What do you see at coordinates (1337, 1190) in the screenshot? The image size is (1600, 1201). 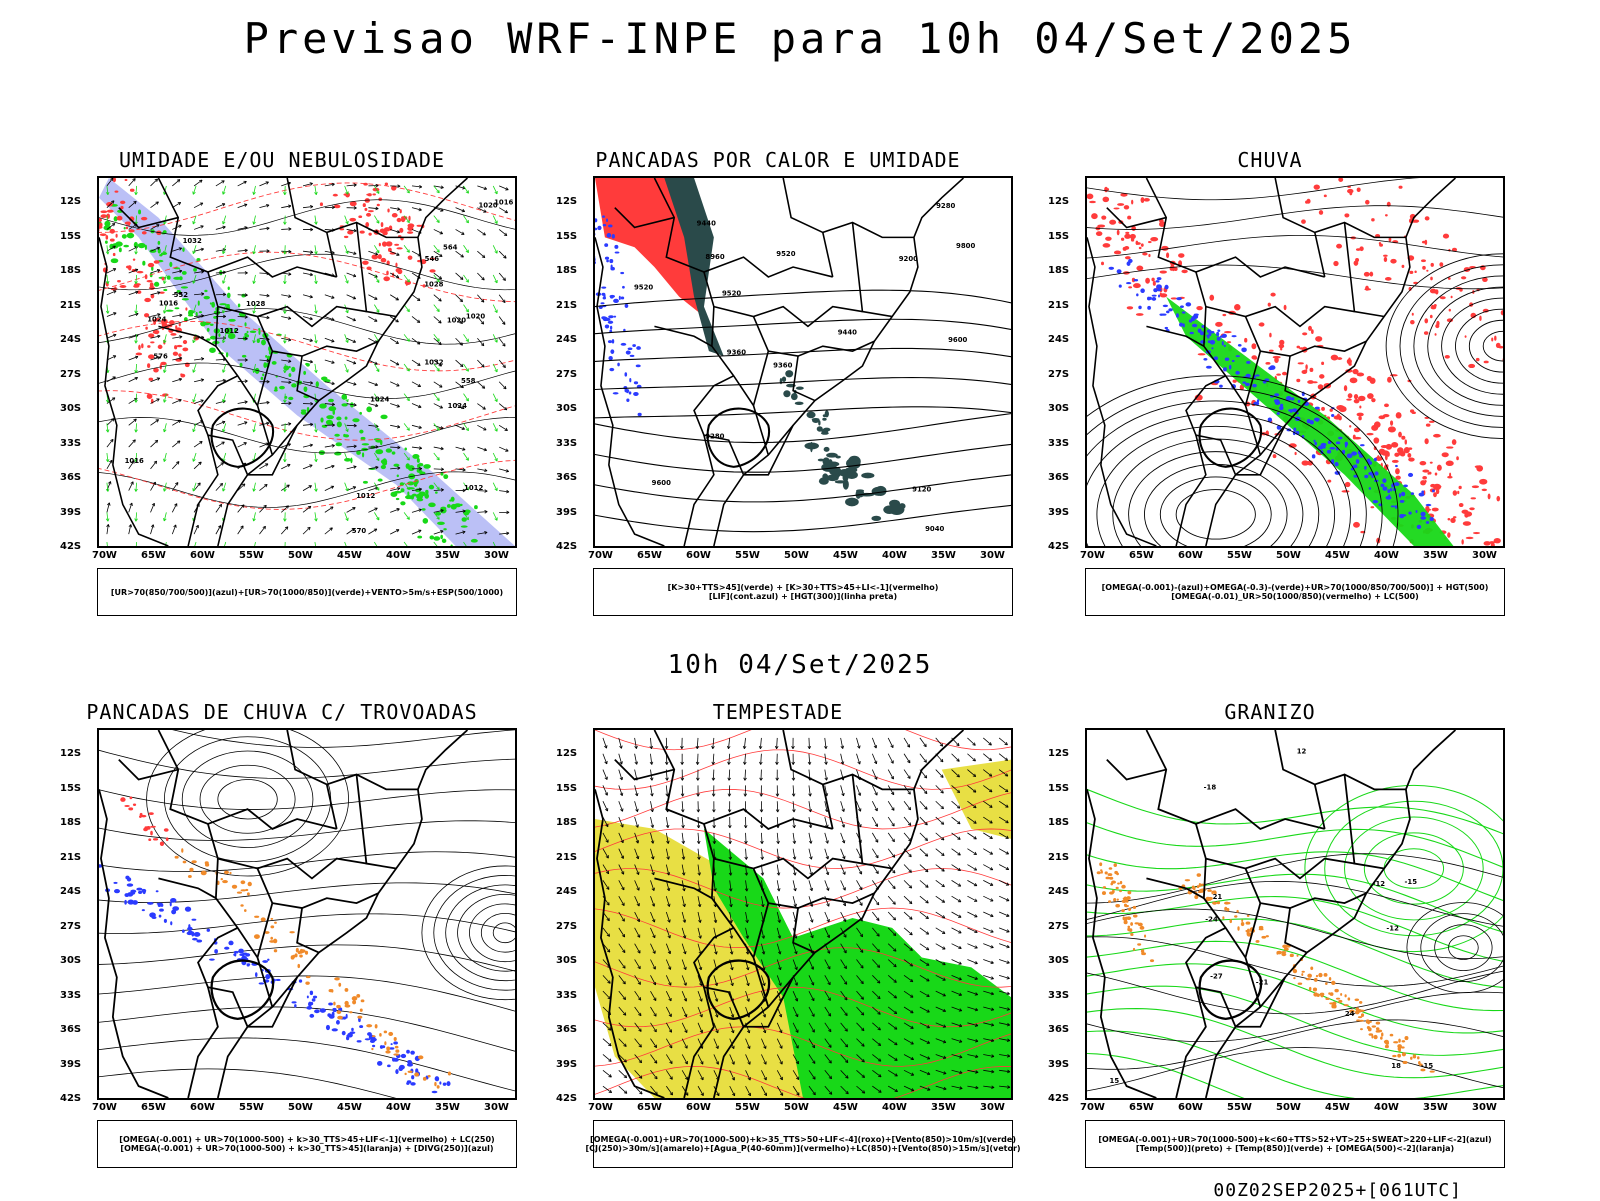 I see `run-timestamp: 00Z02SEP2025+[061UTC]` at bounding box center [1337, 1190].